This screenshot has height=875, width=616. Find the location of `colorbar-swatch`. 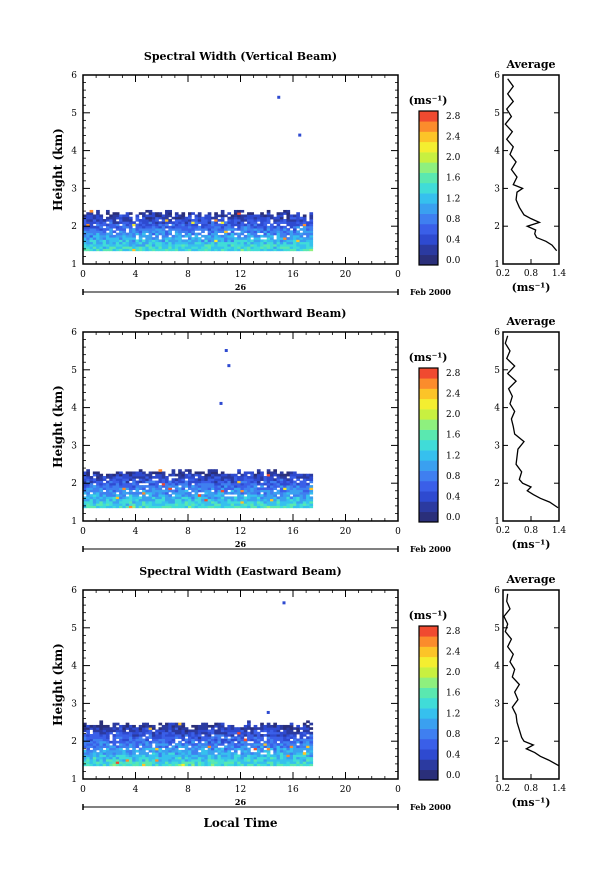

colorbar-swatch is located at coordinates (428, 631).